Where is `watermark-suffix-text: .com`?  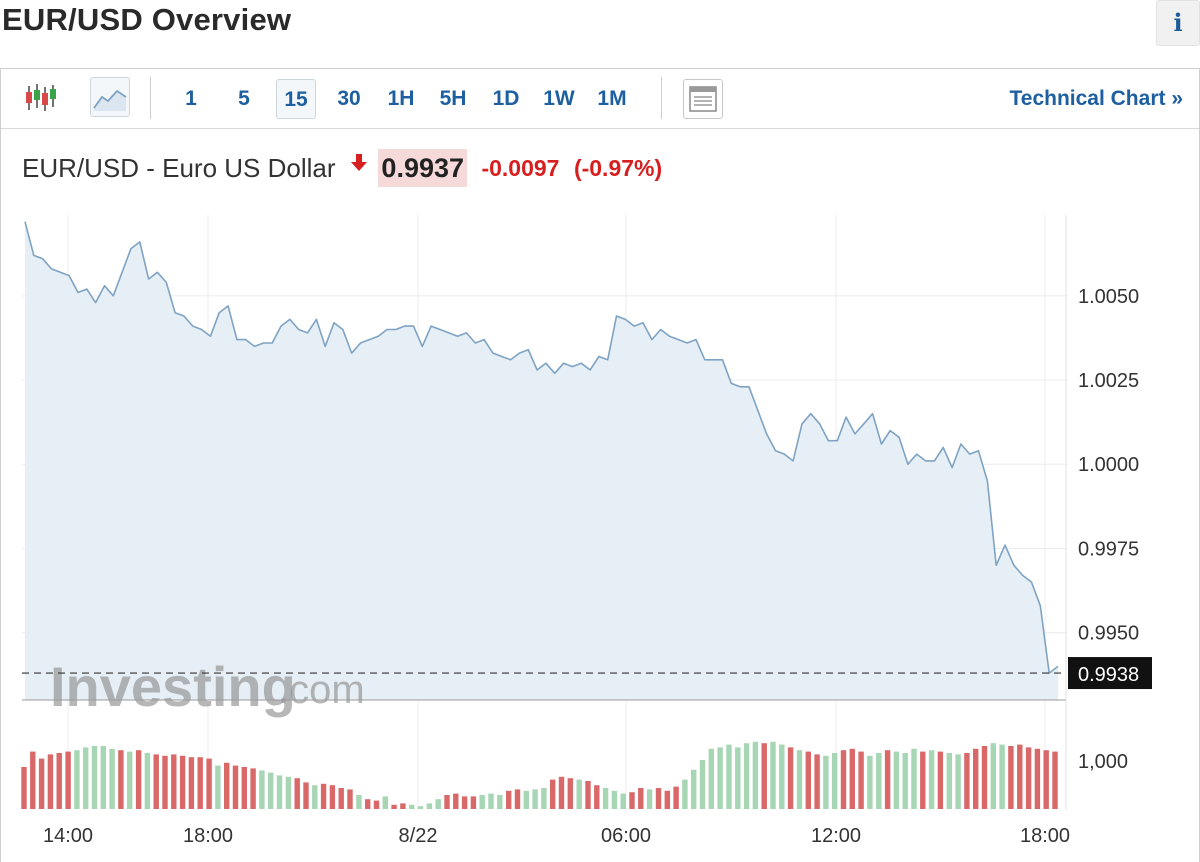
watermark-suffix-text: .com is located at coordinates (321, 690).